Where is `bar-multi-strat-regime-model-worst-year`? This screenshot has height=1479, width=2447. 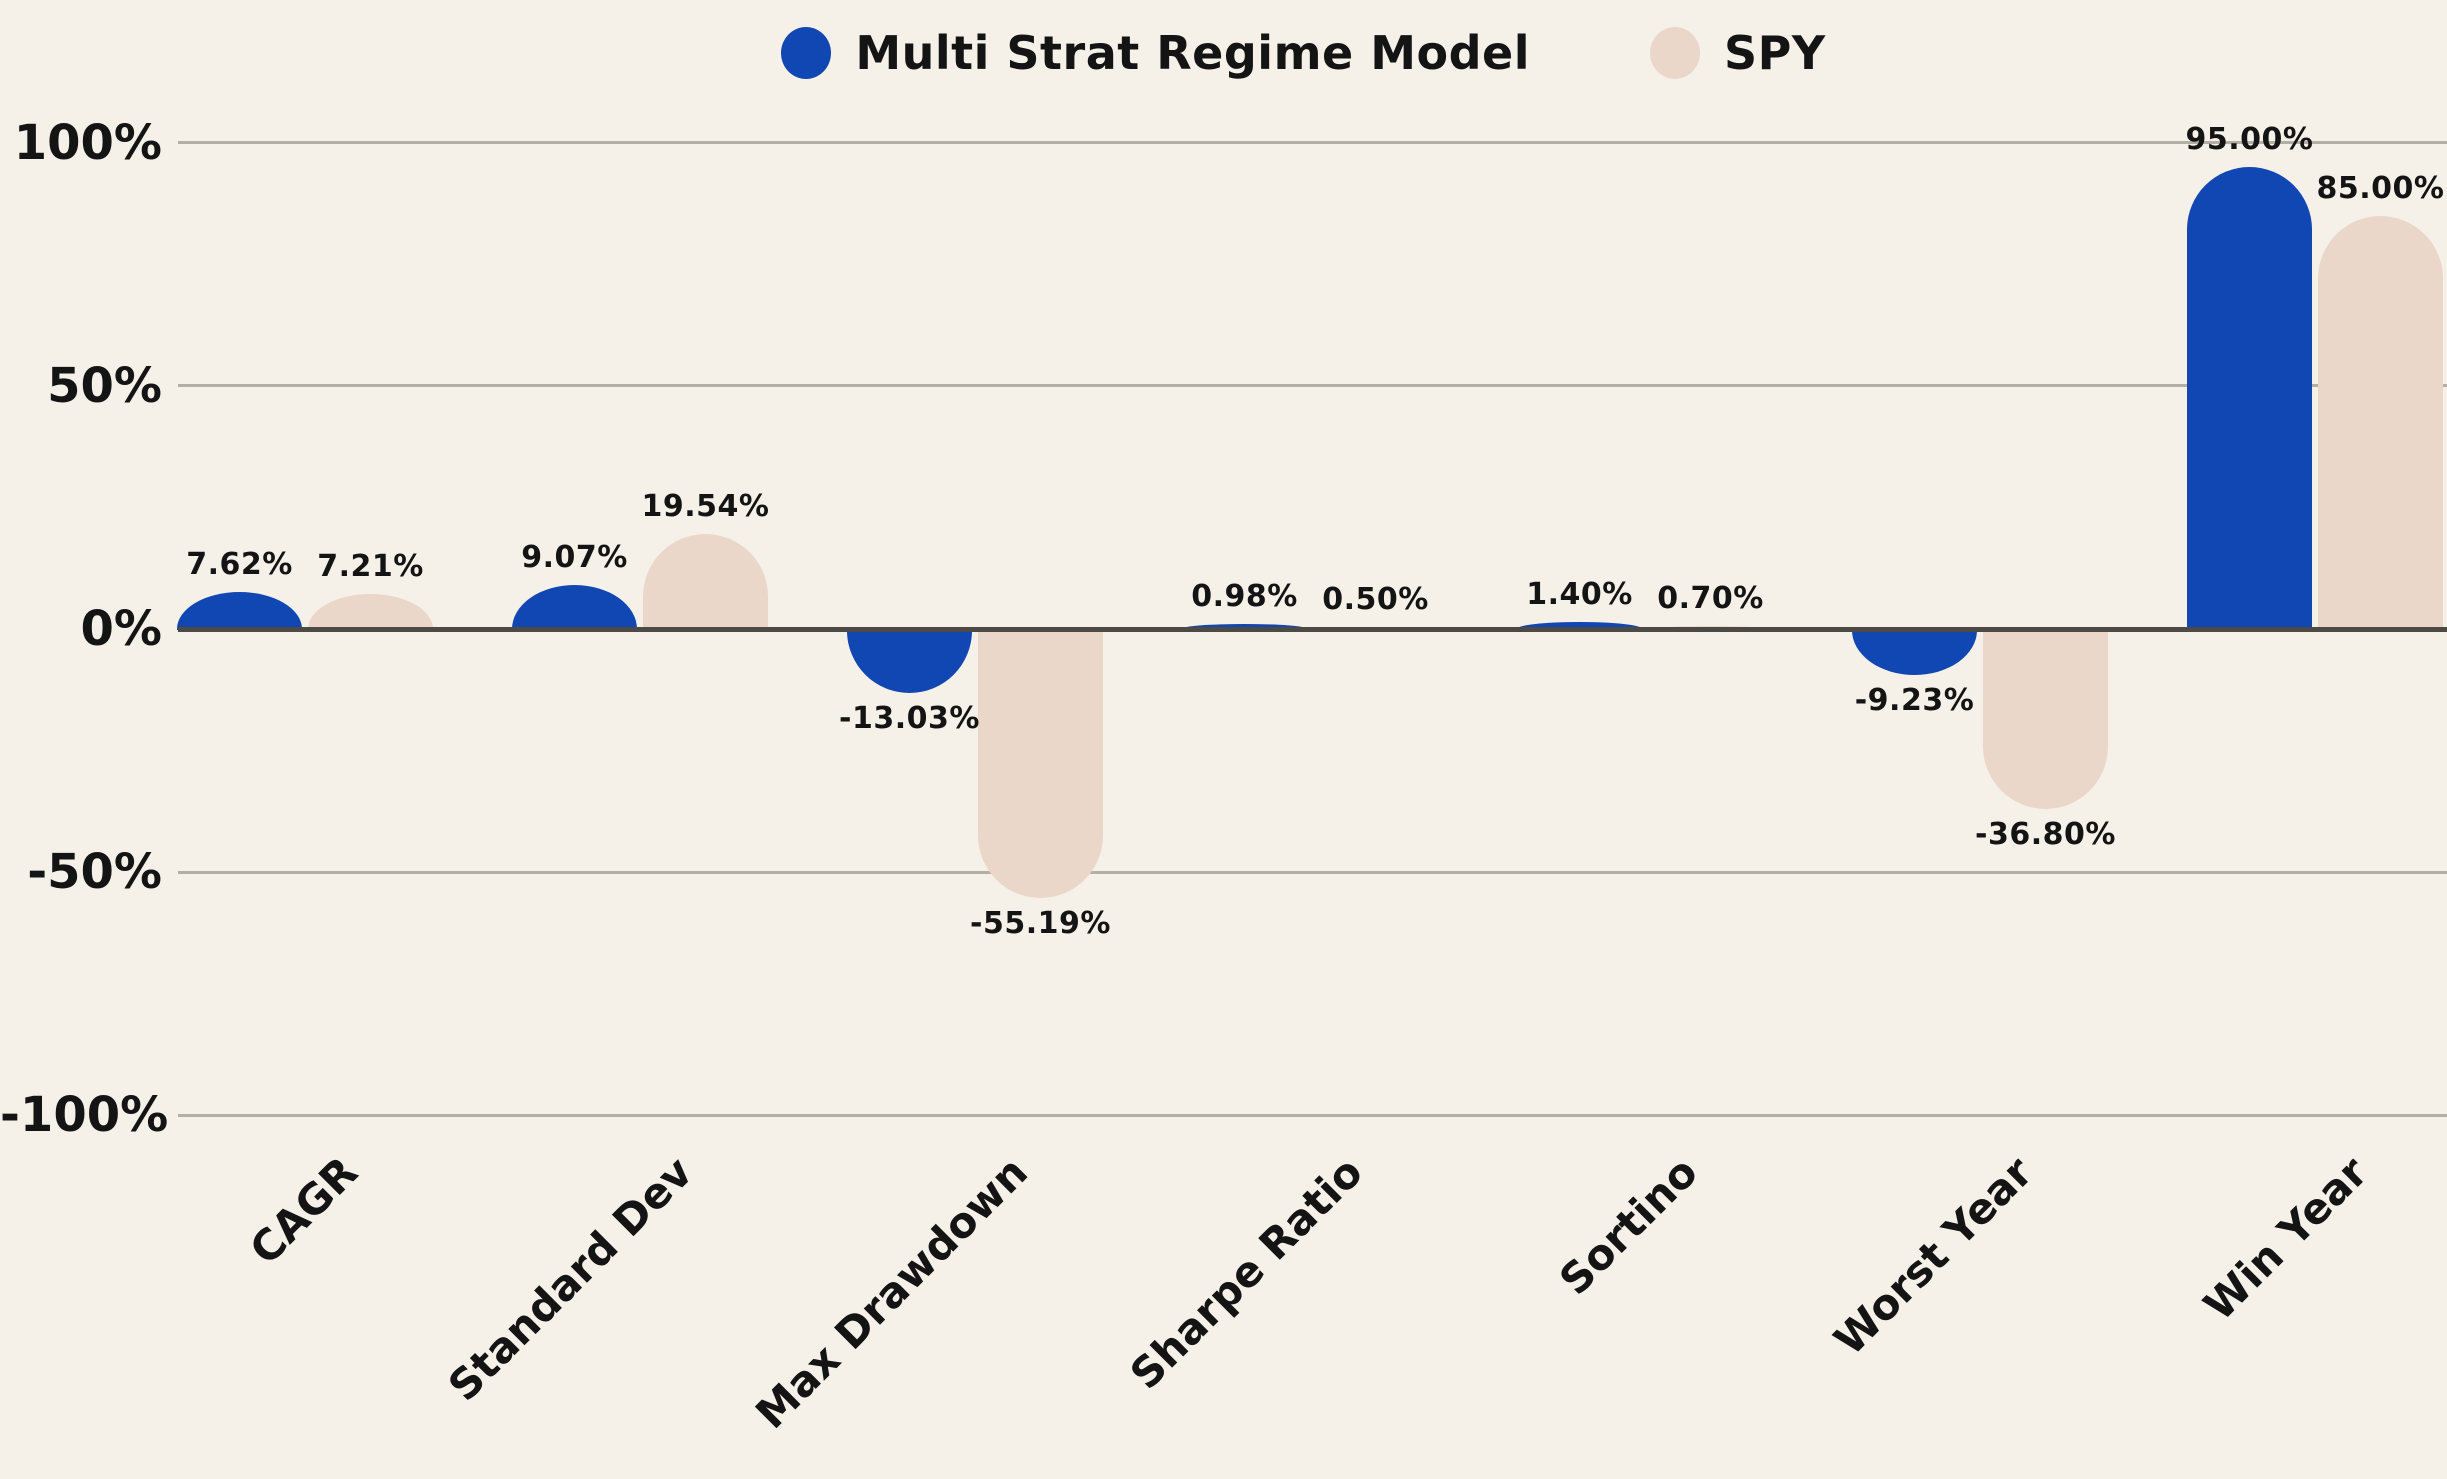
bar-multi-strat-regime-model-worst-year is located at coordinates (1914, 652).